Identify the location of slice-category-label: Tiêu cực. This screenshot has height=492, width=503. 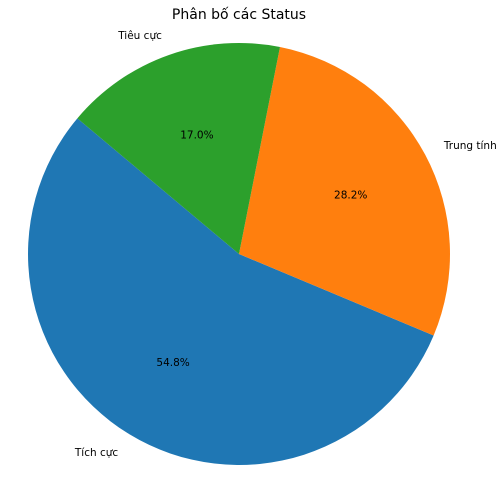
(139, 36).